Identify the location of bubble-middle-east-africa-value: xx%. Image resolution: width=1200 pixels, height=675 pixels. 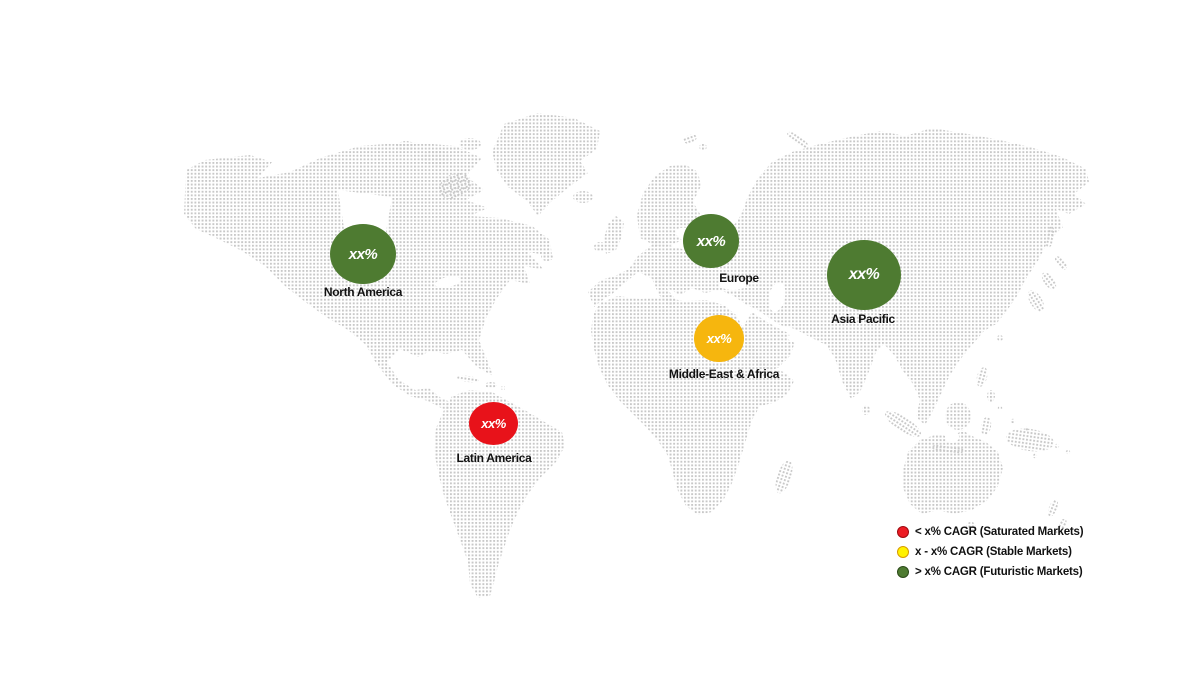
(719, 338).